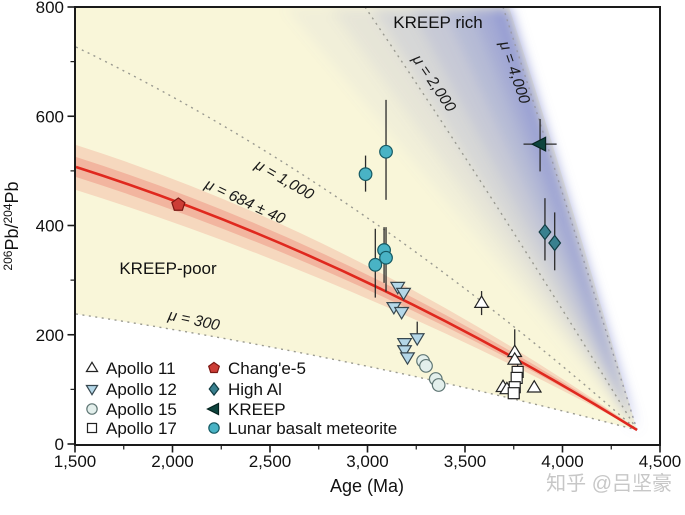 The image size is (685, 515). I want to click on watermark-shadow: 知乎 @吕坚豪, so click(611, 485).